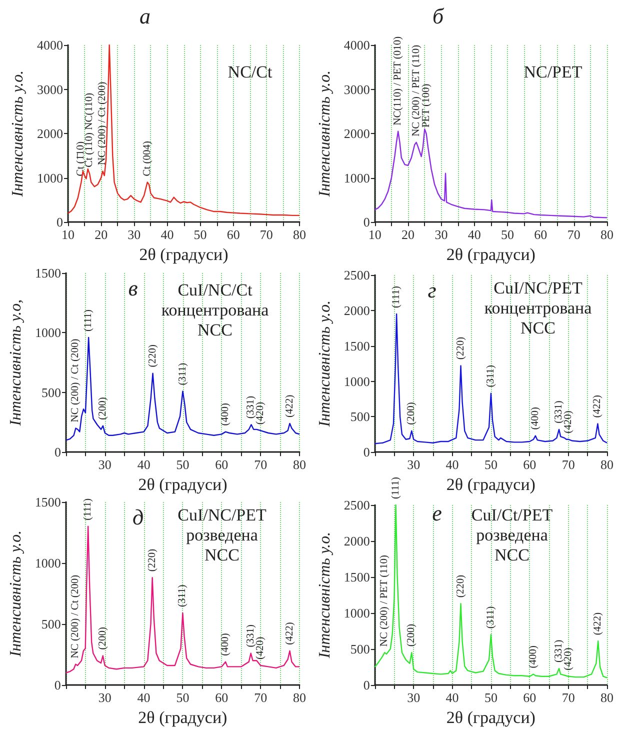  What do you see at coordinates (438, 16) in the screenshot?
I see `chart-title: б` at bounding box center [438, 16].